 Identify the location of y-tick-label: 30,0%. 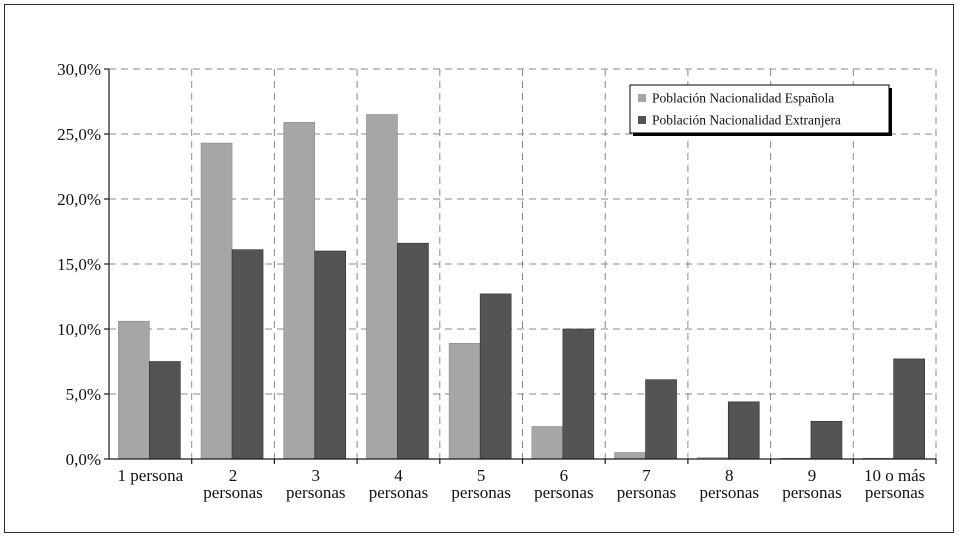
(79, 69).